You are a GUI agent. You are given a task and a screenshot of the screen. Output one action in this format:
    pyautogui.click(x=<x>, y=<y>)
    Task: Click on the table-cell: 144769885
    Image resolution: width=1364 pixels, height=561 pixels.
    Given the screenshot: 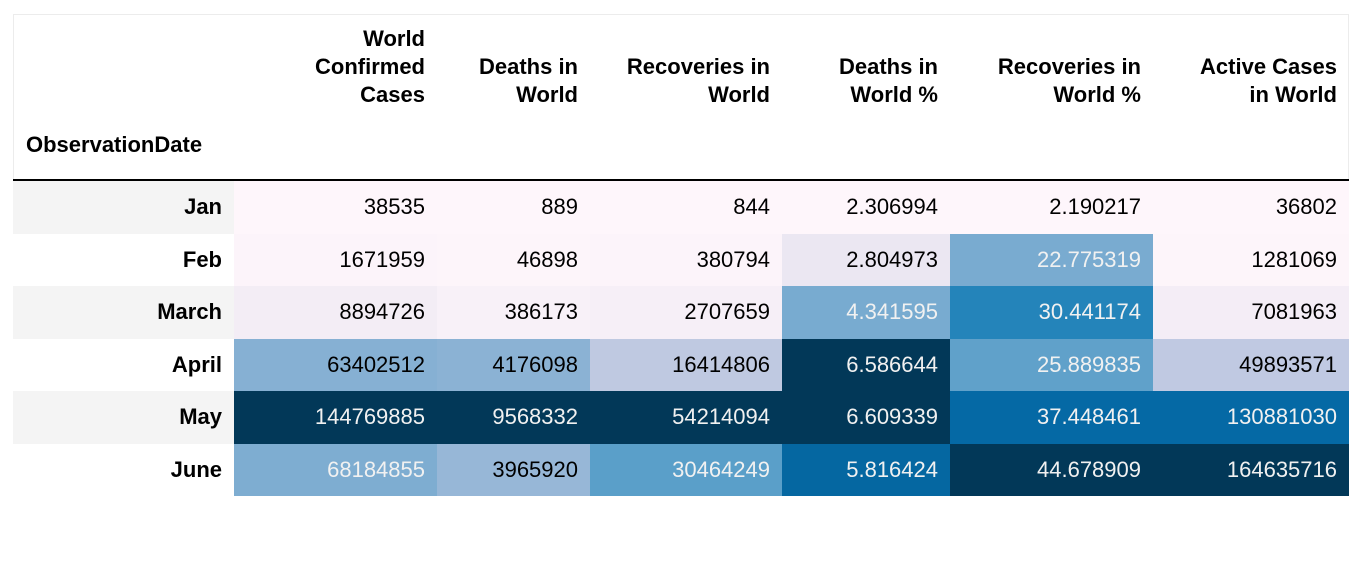 What is the action you would take?
    pyautogui.click(x=335, y=417)
    